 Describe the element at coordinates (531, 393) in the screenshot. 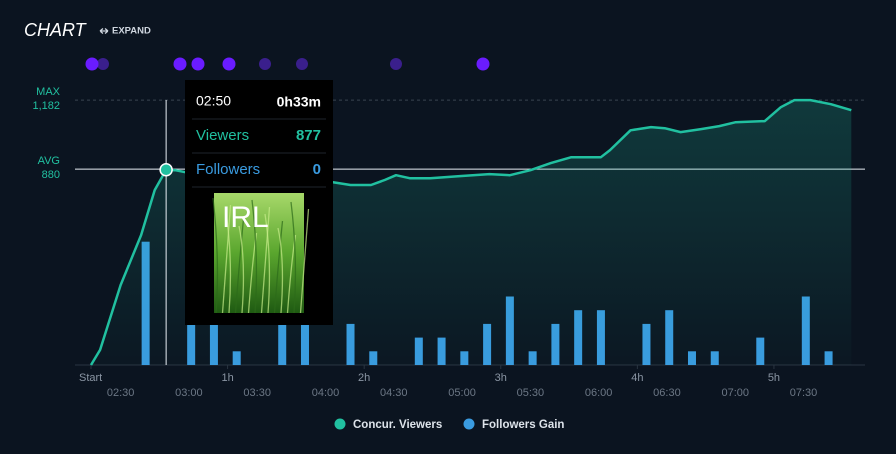

I see `x-tick-label-time: 05:30` at that location.